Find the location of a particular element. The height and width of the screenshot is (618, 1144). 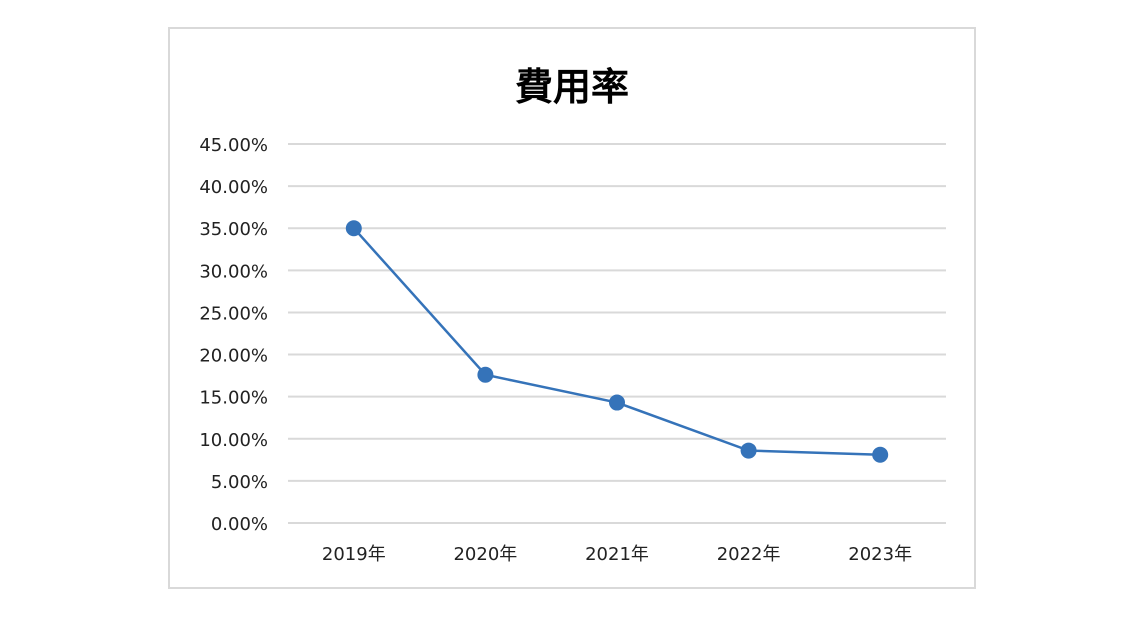

y-tick-label: 40.00% is located at coordinates (233, 187).